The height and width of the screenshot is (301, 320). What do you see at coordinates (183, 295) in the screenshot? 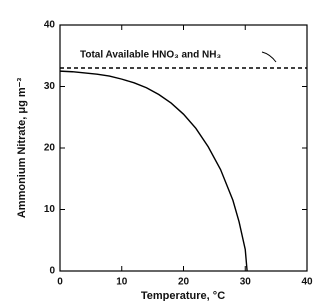
I see `x-axis-title: Temperature, °C` at bounding box center [183, 295].